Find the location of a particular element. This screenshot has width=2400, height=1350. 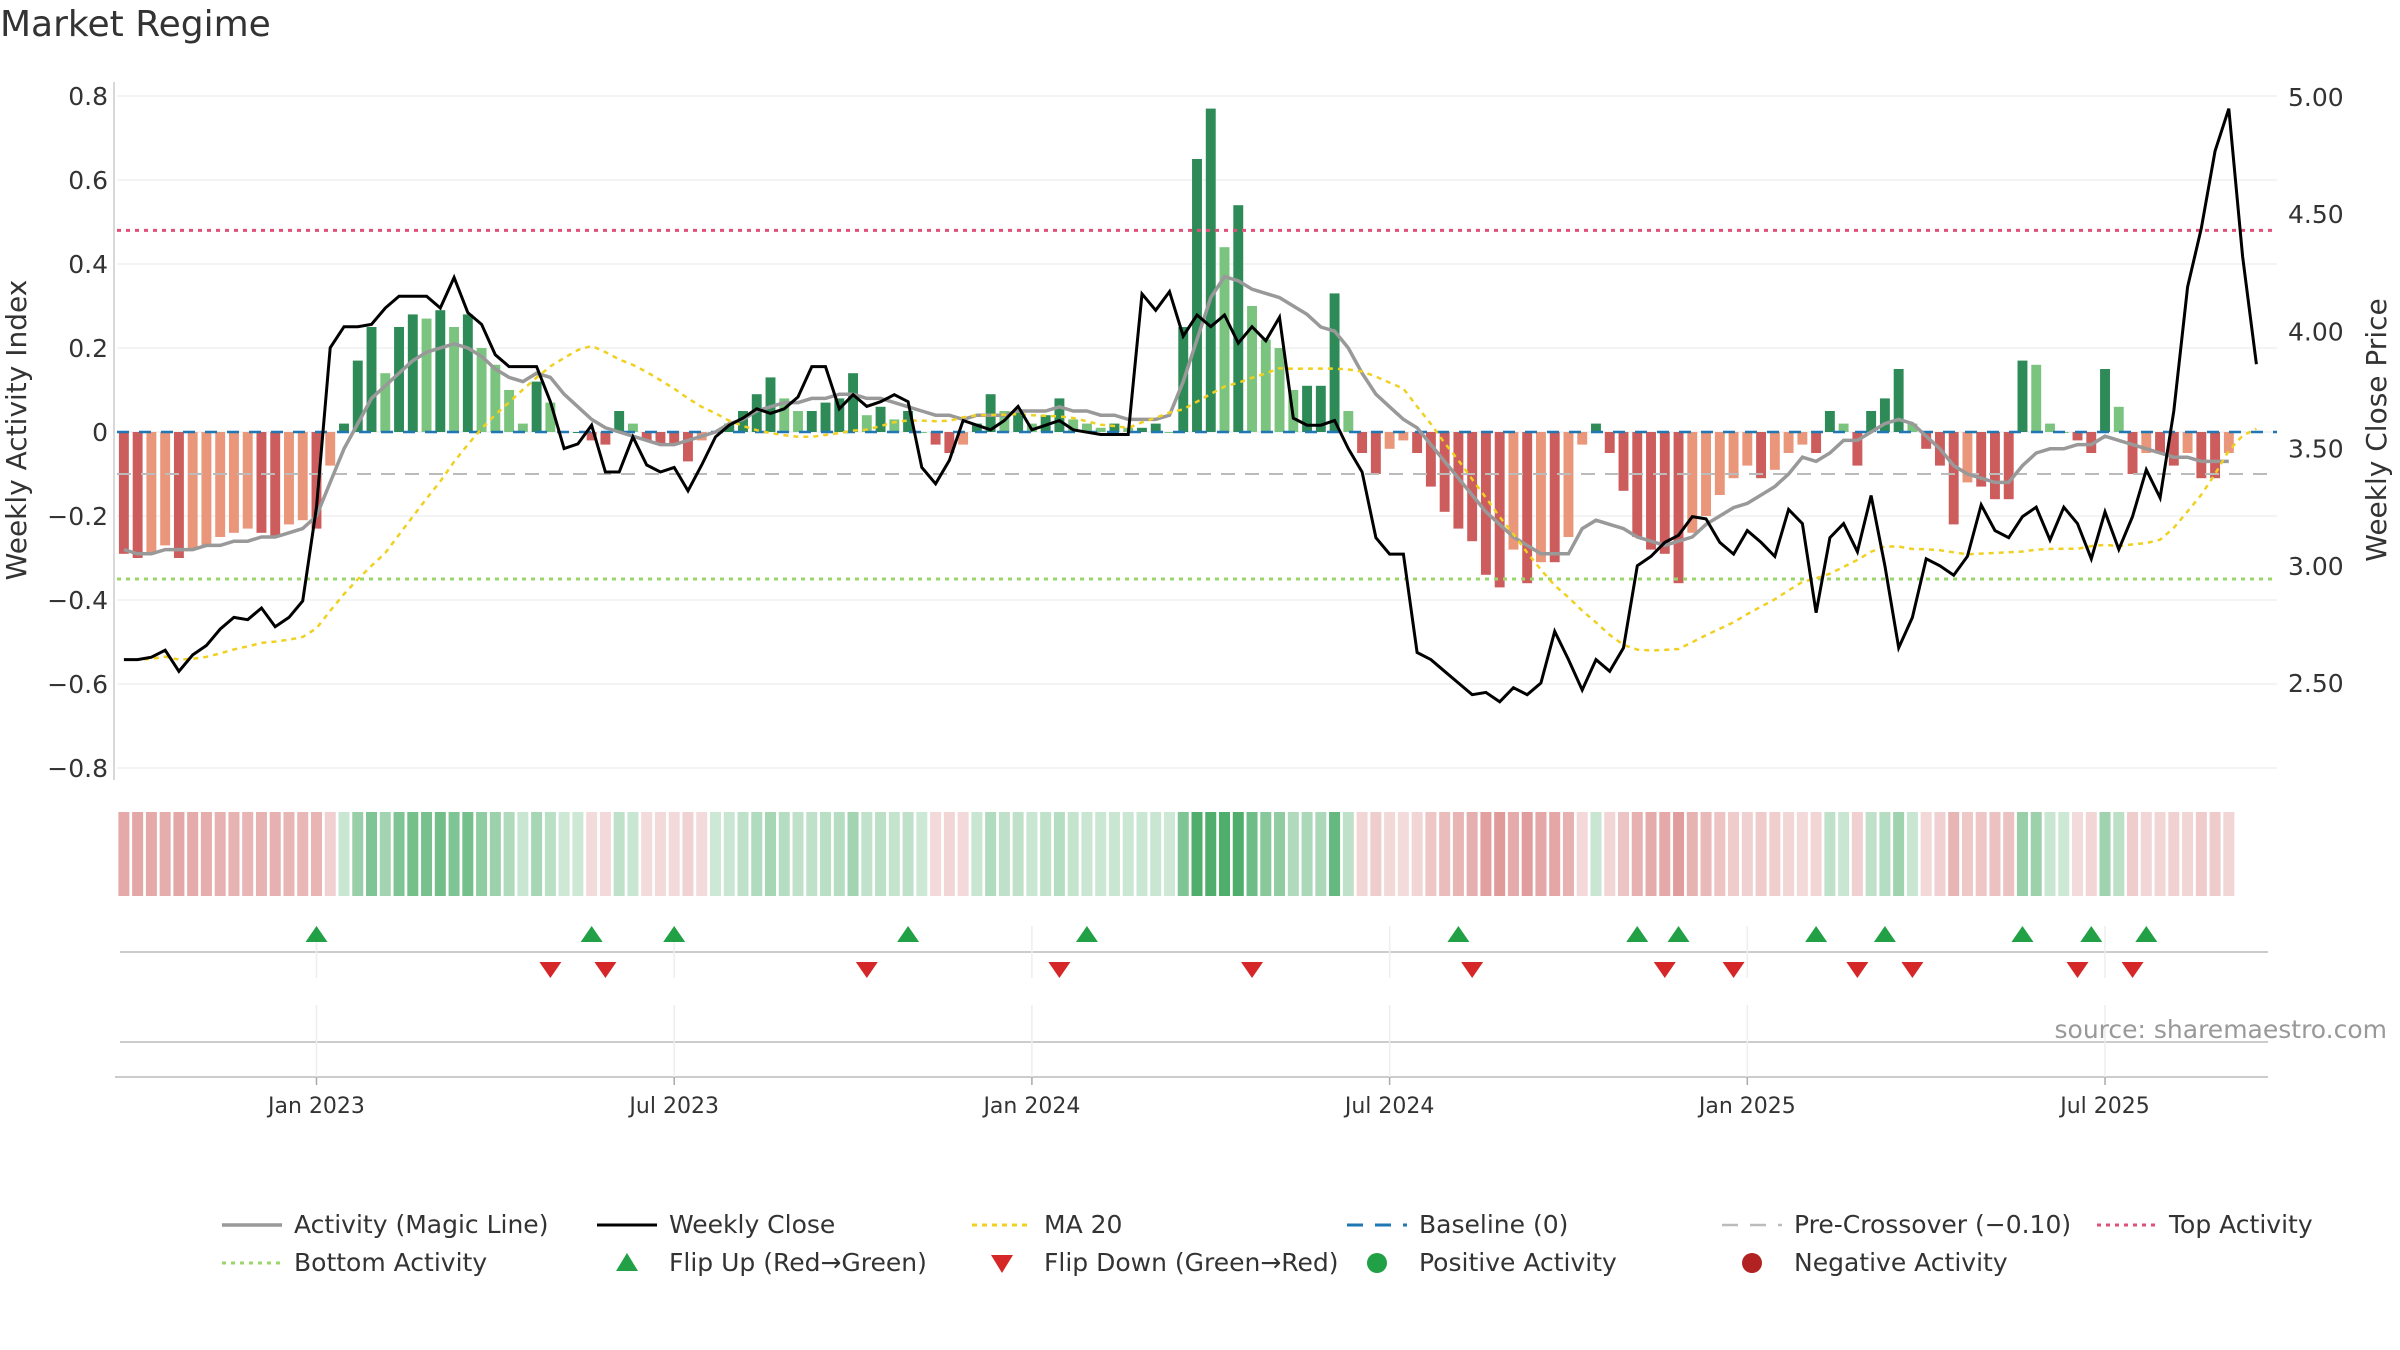

y-tick-label: 0.2 is located at coordinates (88, 348).